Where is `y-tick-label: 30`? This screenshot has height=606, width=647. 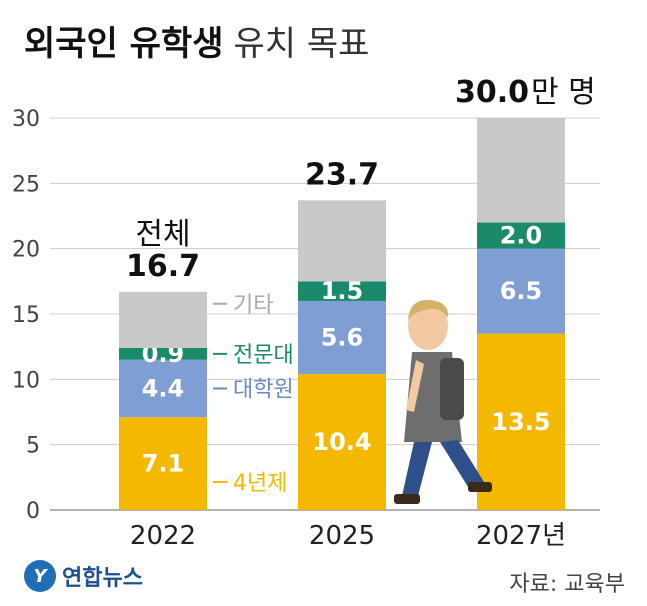
y-tick-label: 30 is located at coordinates (26, 119).